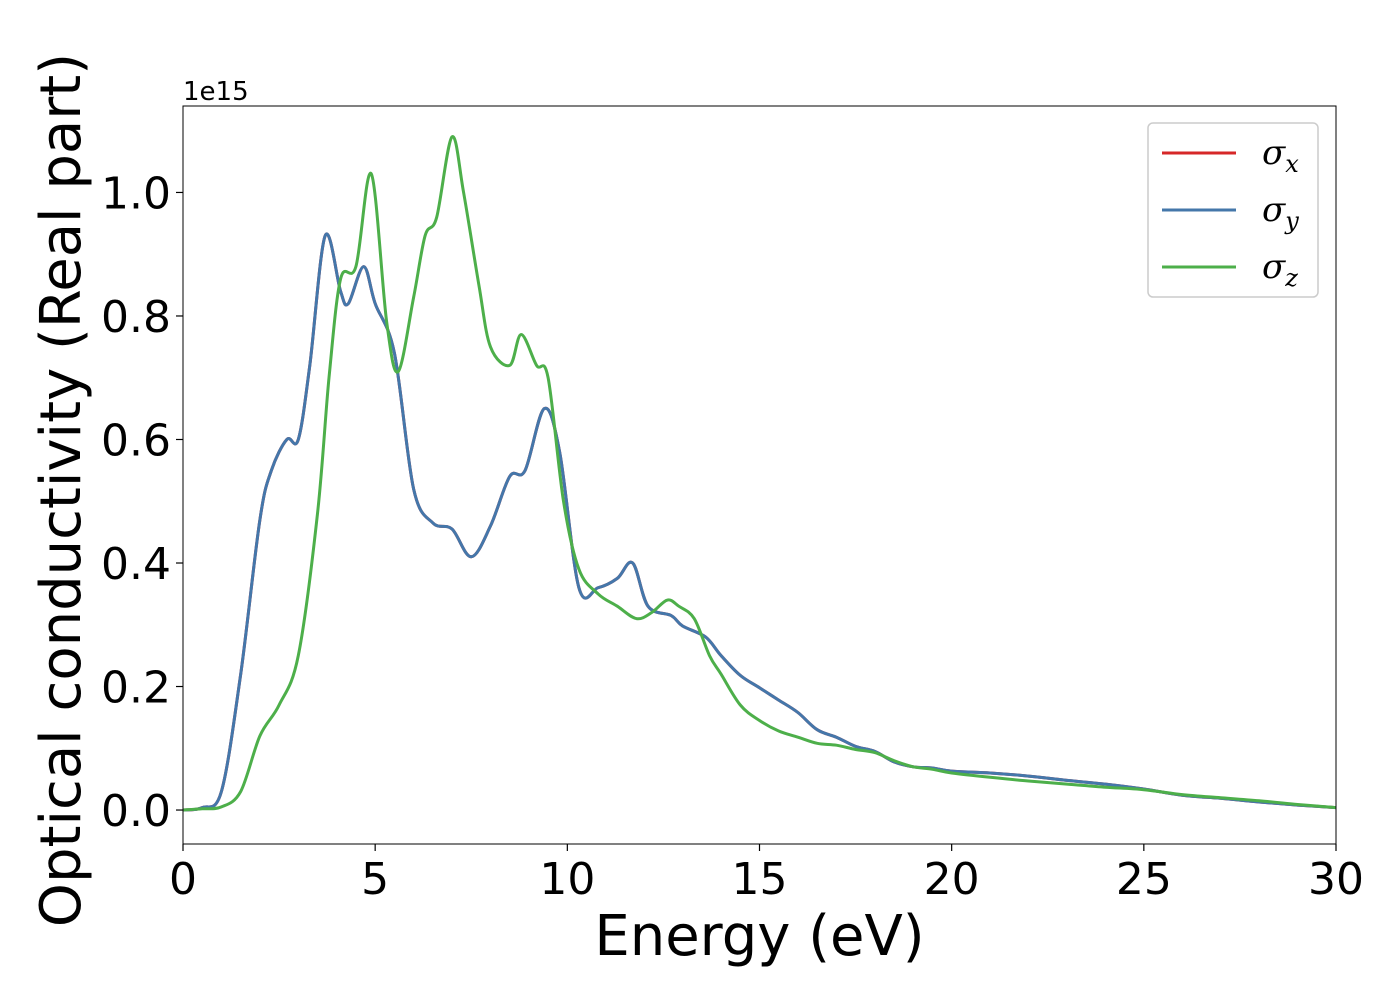 This screenshot has width=1400, height=1000. Describe the element at coordinates (1233, 210) in the screenshot. I see `legend: σx σy σz` at that location.